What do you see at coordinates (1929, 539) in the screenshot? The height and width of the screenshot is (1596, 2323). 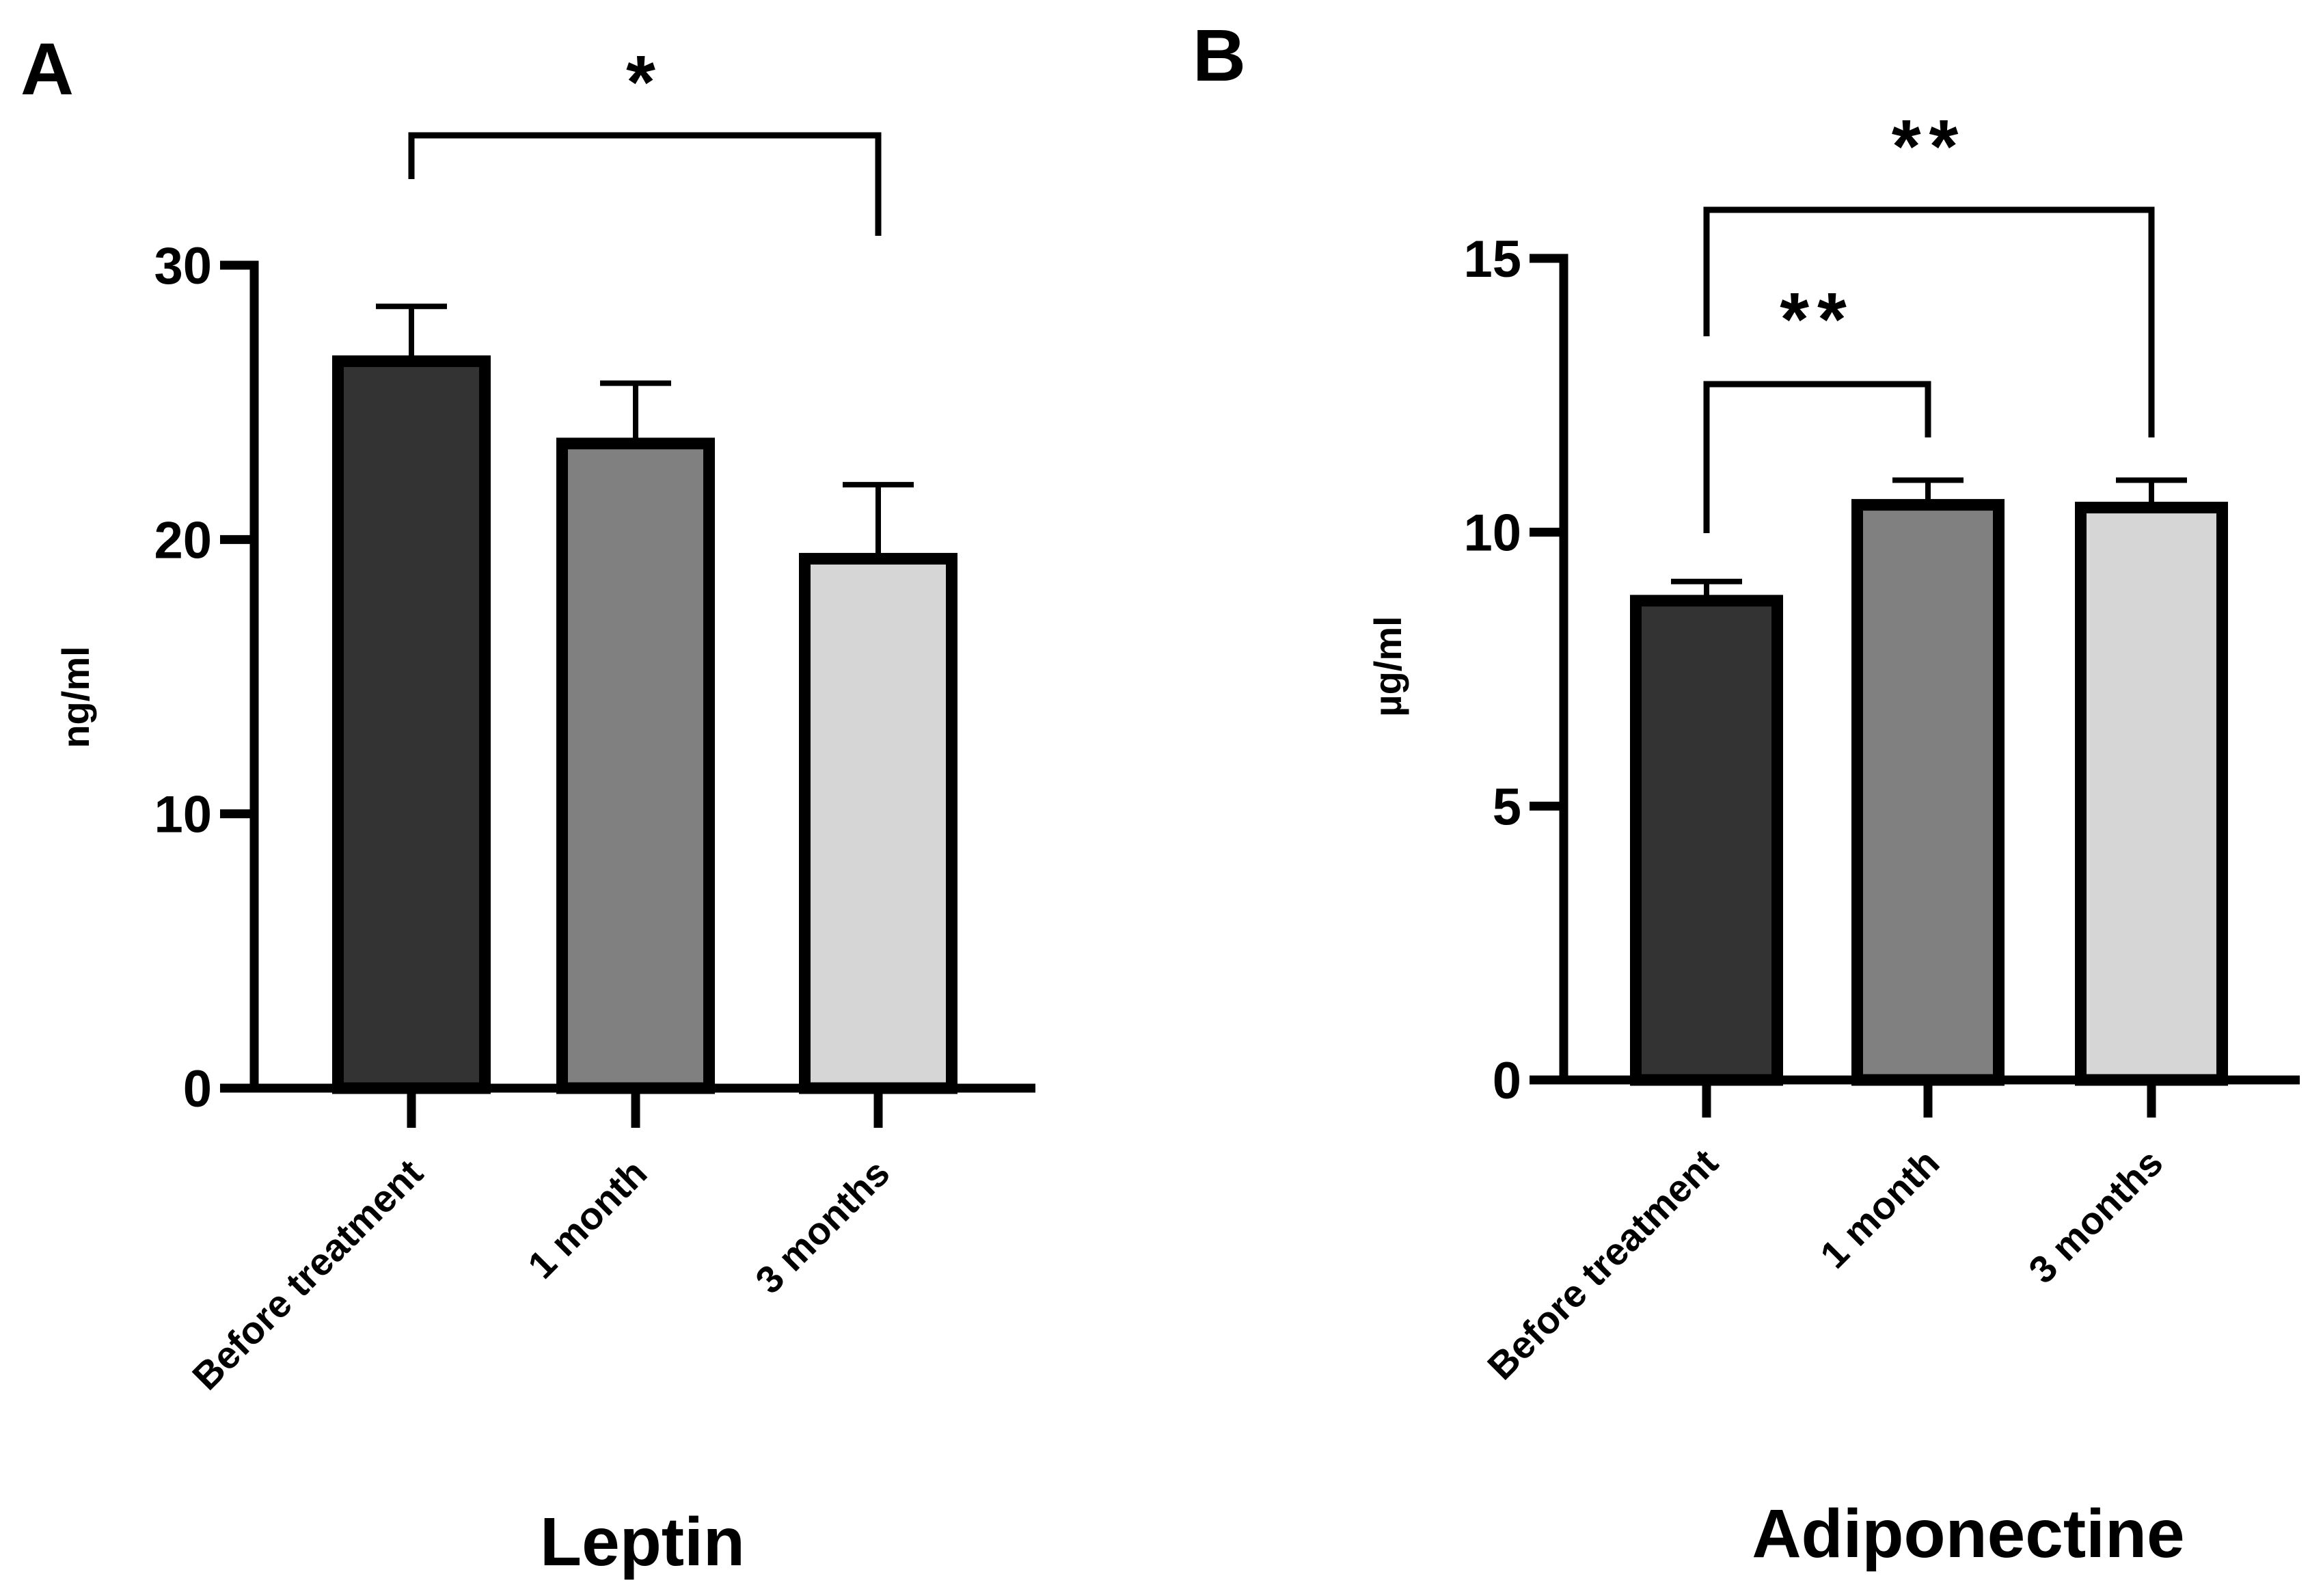 I see `panel-b-error-bars` at bounding box center [1929, 539].